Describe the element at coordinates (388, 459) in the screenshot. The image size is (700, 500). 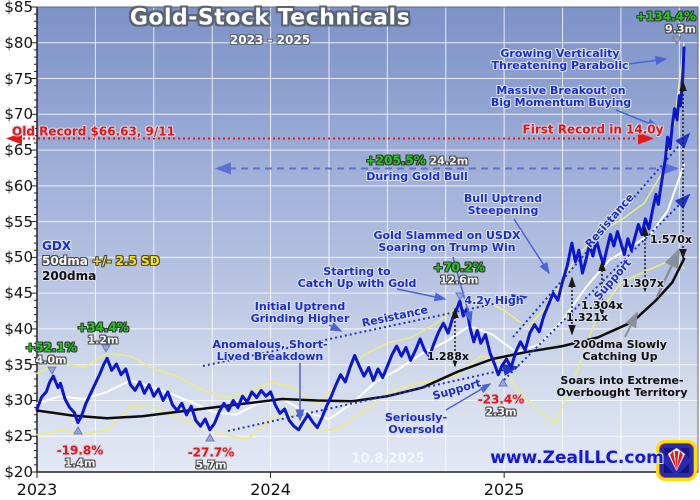
I see `chart-date-watermark: 10.8.2025` at that location.